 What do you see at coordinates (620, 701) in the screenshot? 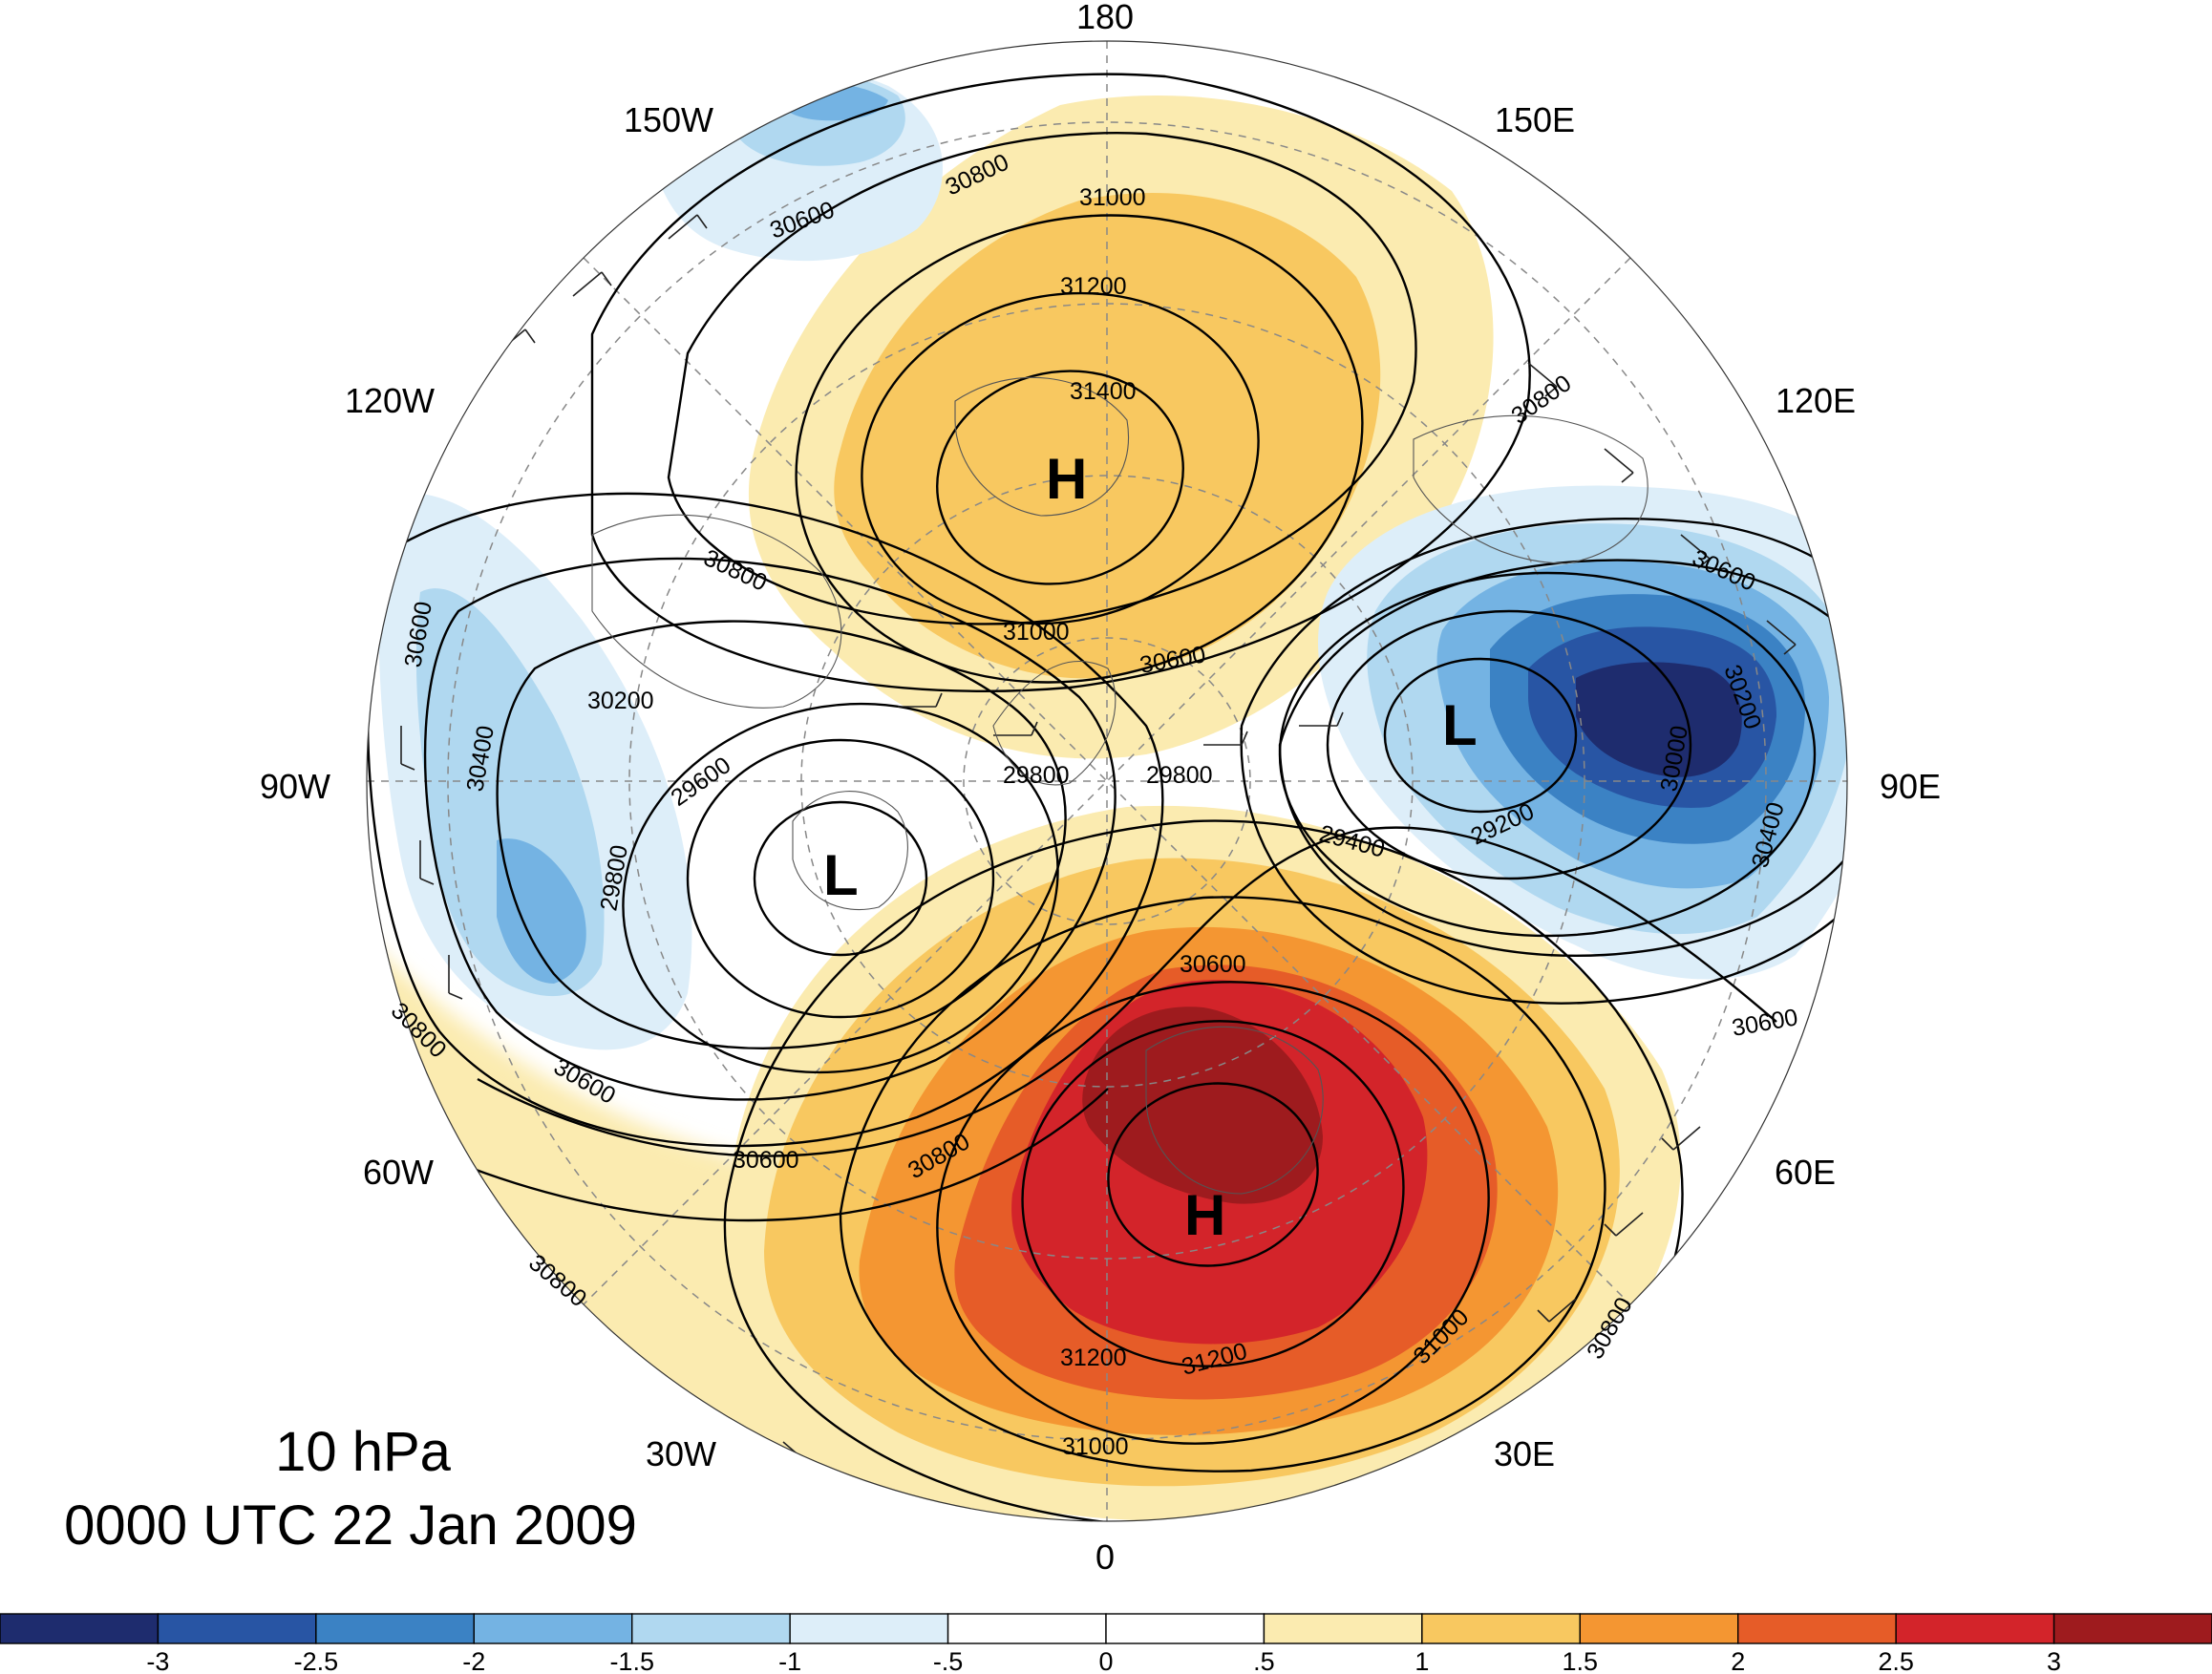
I see `contour-label: 30200` at bounding box center [620, 701].